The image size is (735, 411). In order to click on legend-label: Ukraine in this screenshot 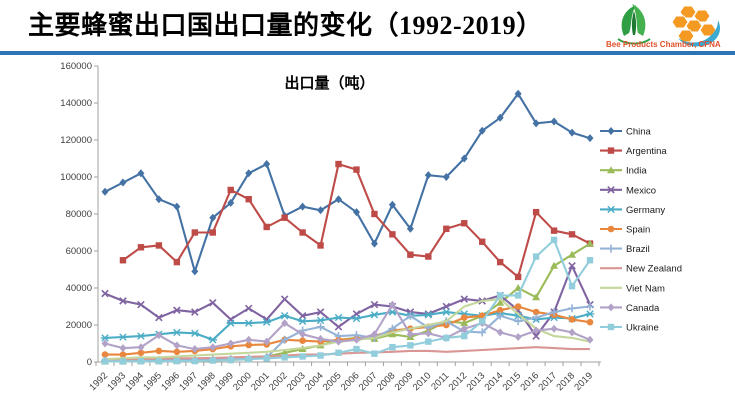, I will do `click(642, 328)`.